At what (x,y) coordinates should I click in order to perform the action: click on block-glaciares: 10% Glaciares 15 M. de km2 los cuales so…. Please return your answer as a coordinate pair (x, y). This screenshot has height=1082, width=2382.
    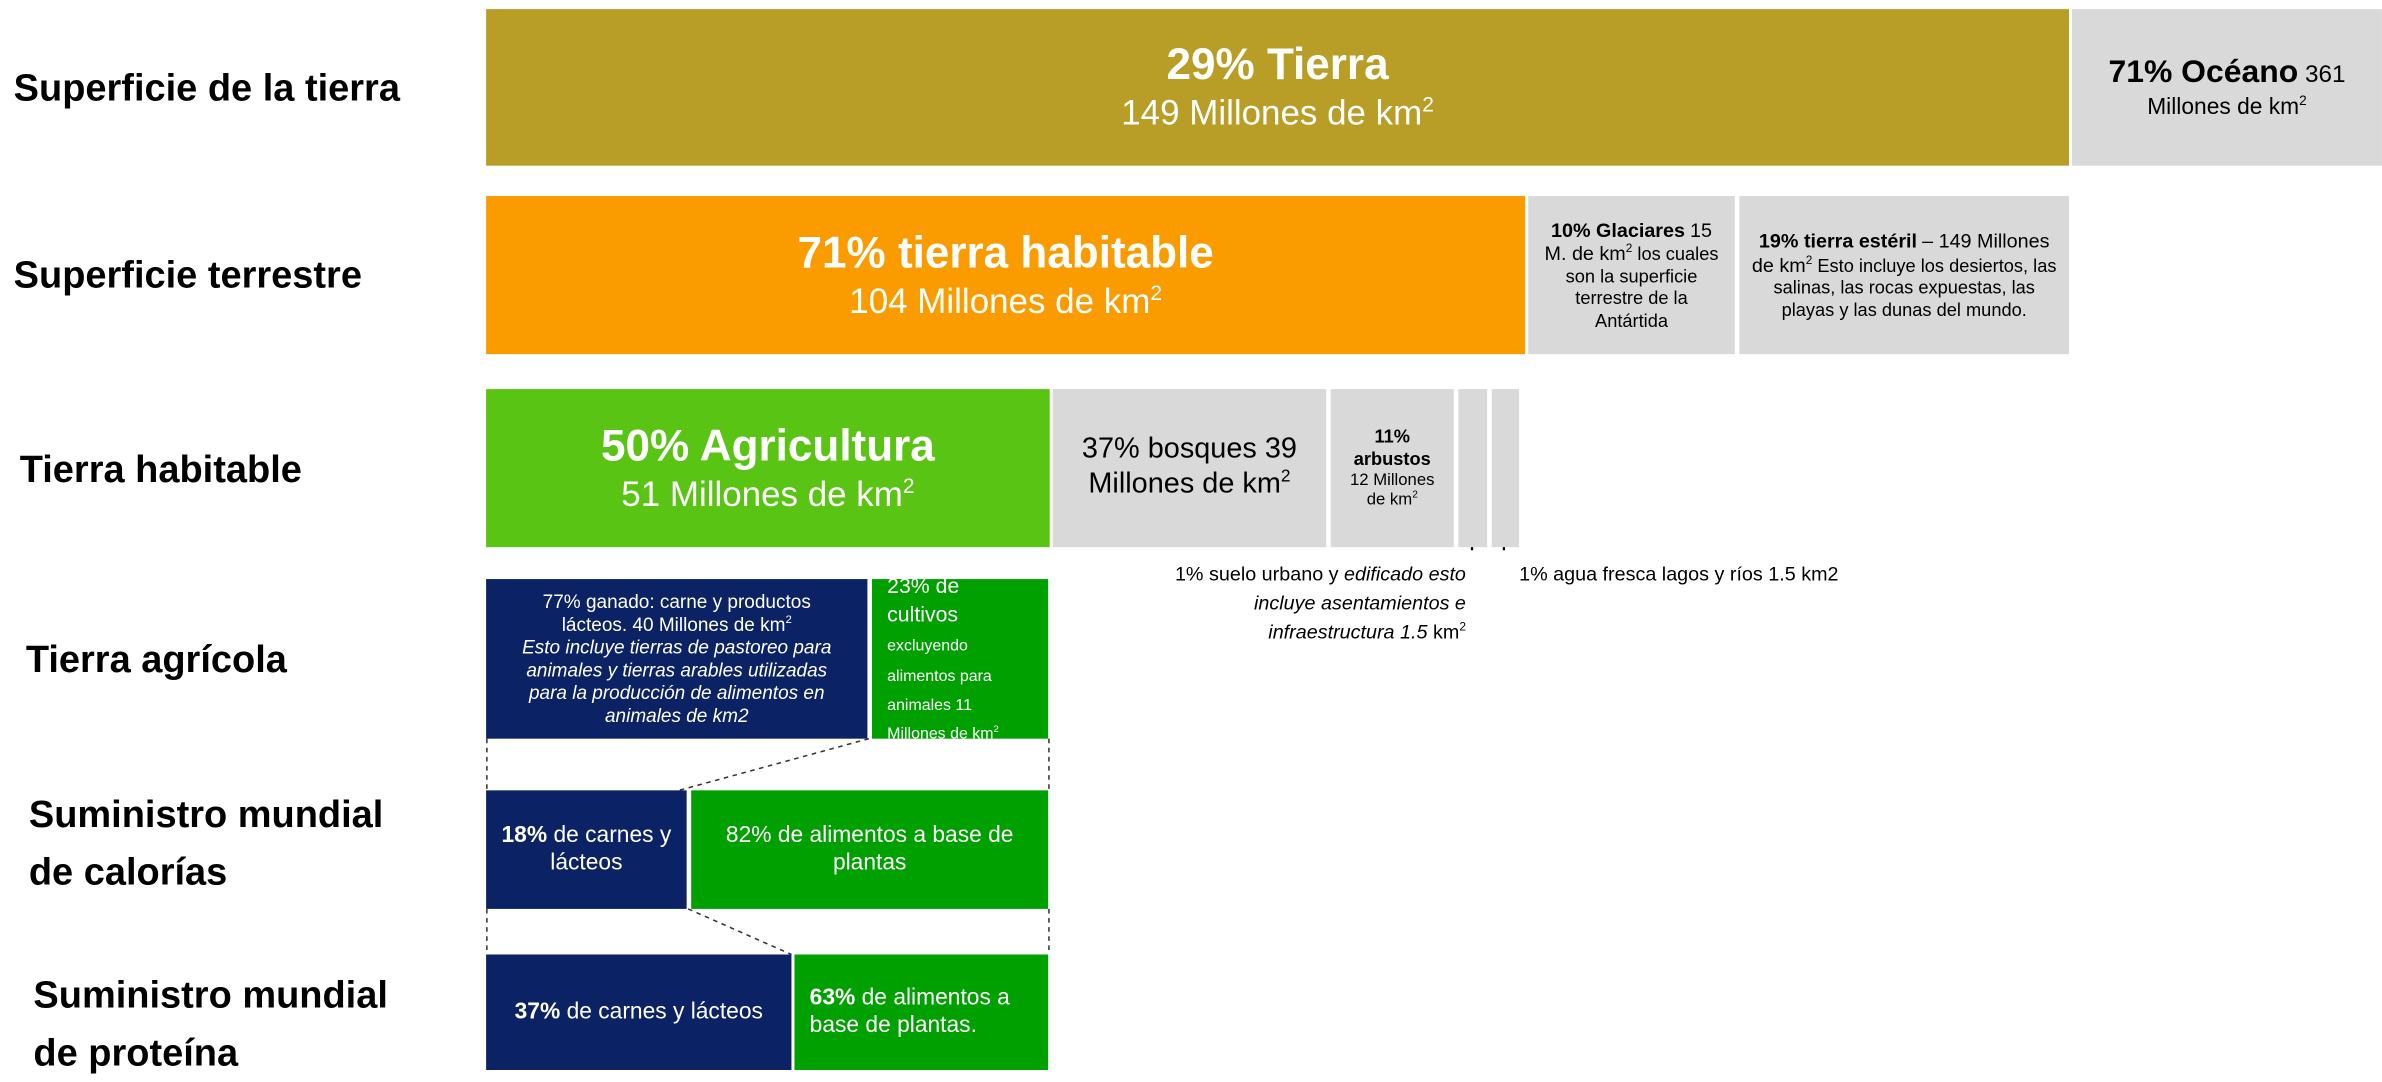
    Looking at the image, I should click on (1631, 275).